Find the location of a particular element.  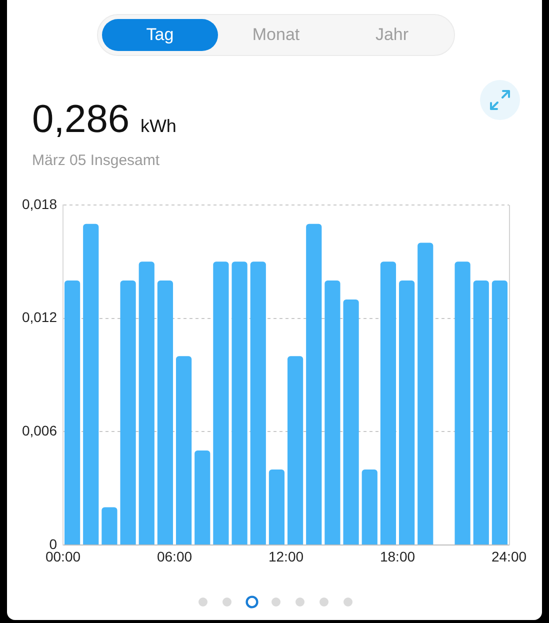

y-tick-label: 0,012 is located at coordinates (40, 317).